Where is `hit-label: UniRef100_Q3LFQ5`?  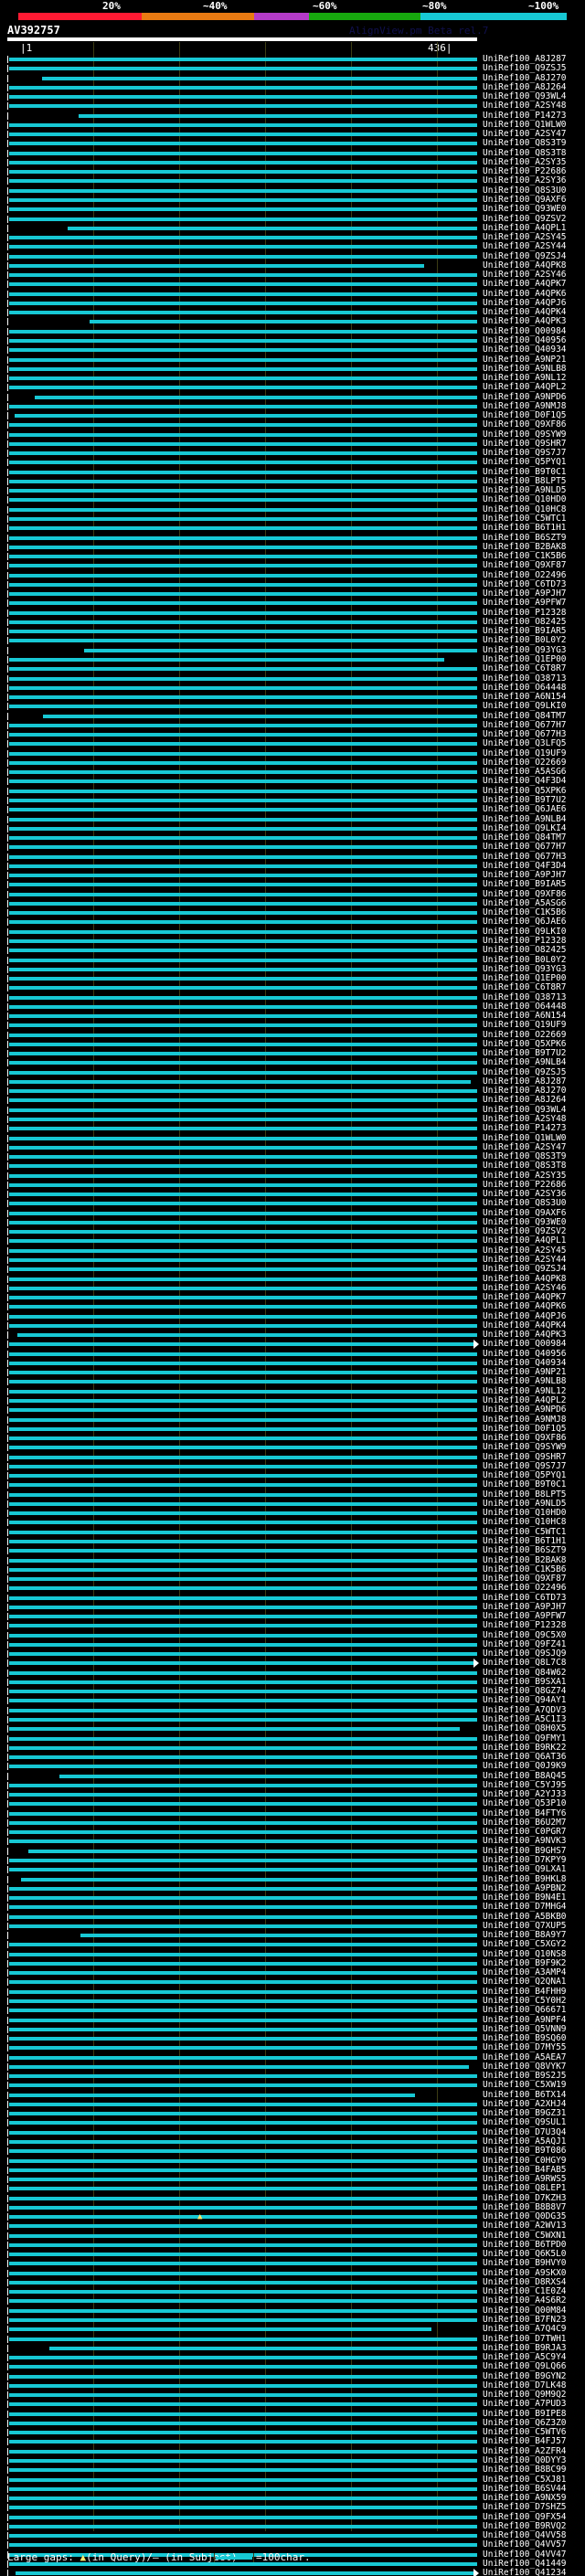
hit-label: UniRef100_Q3LFQ5 is located at coordinates (525, 743).